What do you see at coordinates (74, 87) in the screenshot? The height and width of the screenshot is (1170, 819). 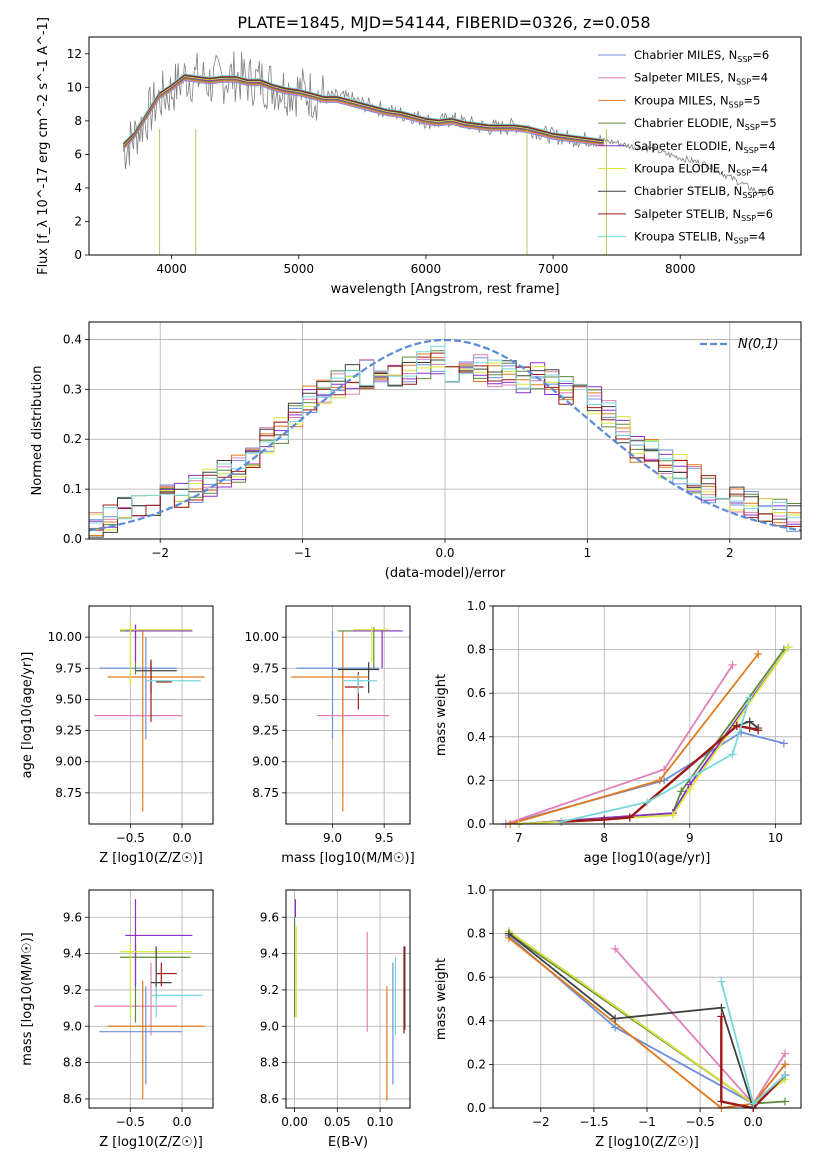 I see `y-tick-label: 10` at bounding box center [74, 87].